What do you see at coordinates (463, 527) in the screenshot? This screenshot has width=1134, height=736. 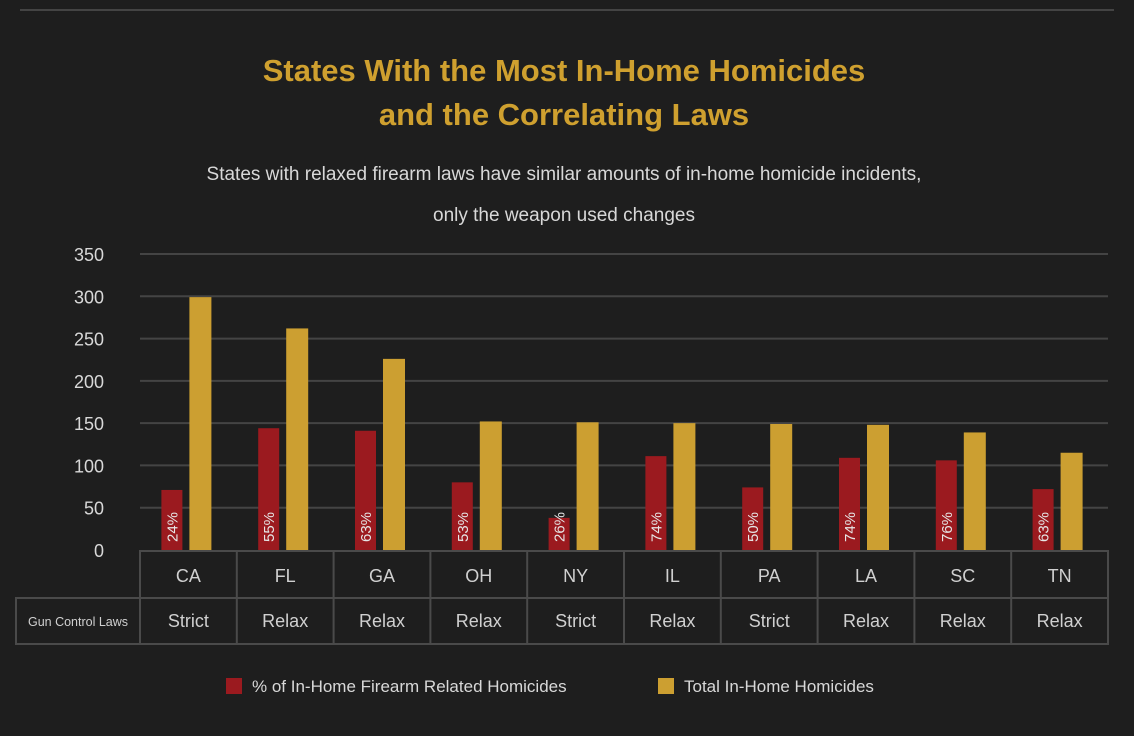 I see `data-label-OH: 53%` at bounding box center [463, 527].